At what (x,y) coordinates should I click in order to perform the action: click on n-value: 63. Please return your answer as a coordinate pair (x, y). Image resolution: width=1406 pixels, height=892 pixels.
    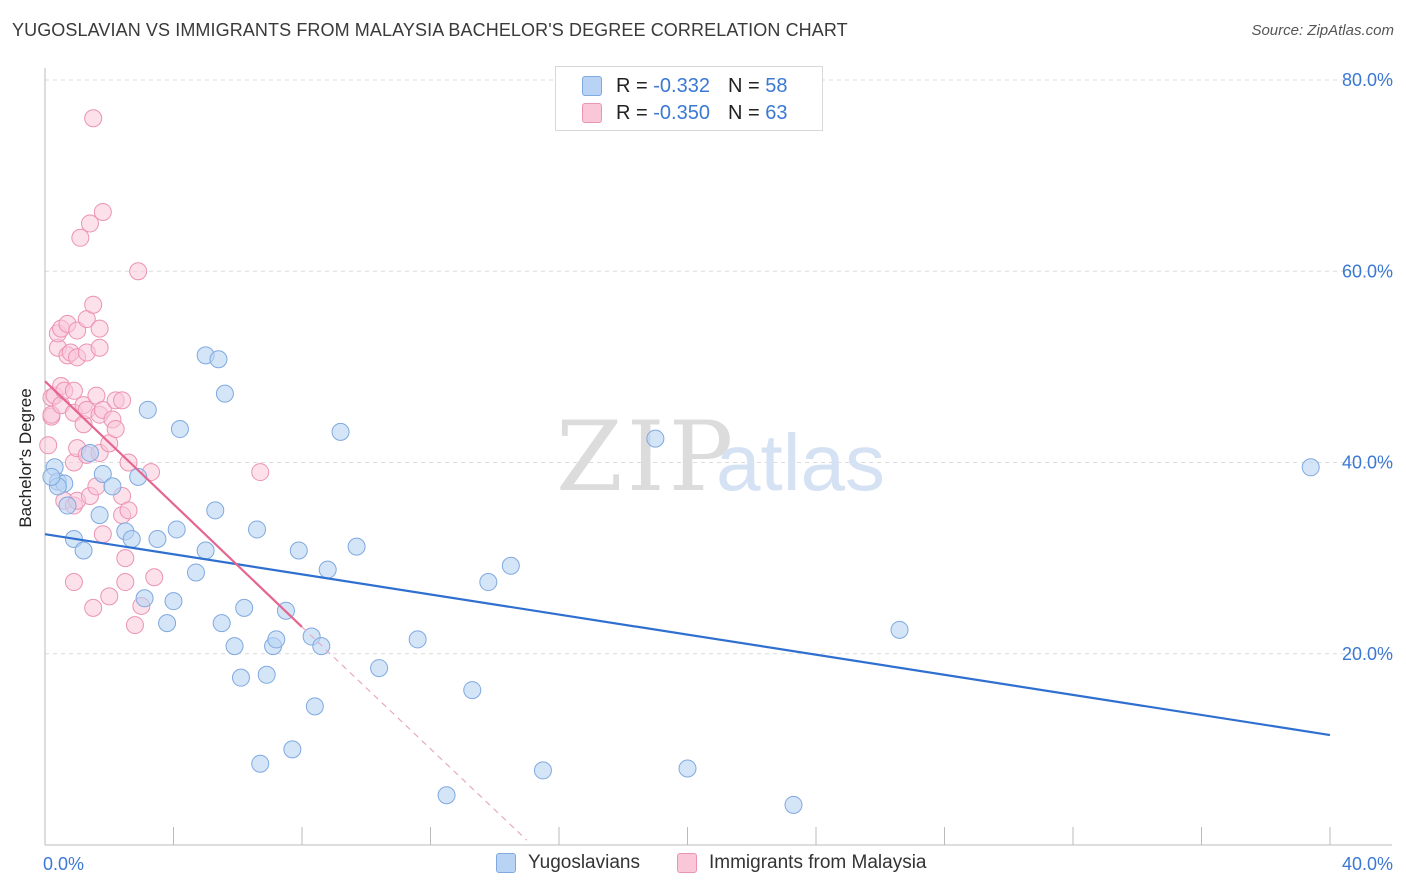
    Looking at the image, I should click on (776, 112).